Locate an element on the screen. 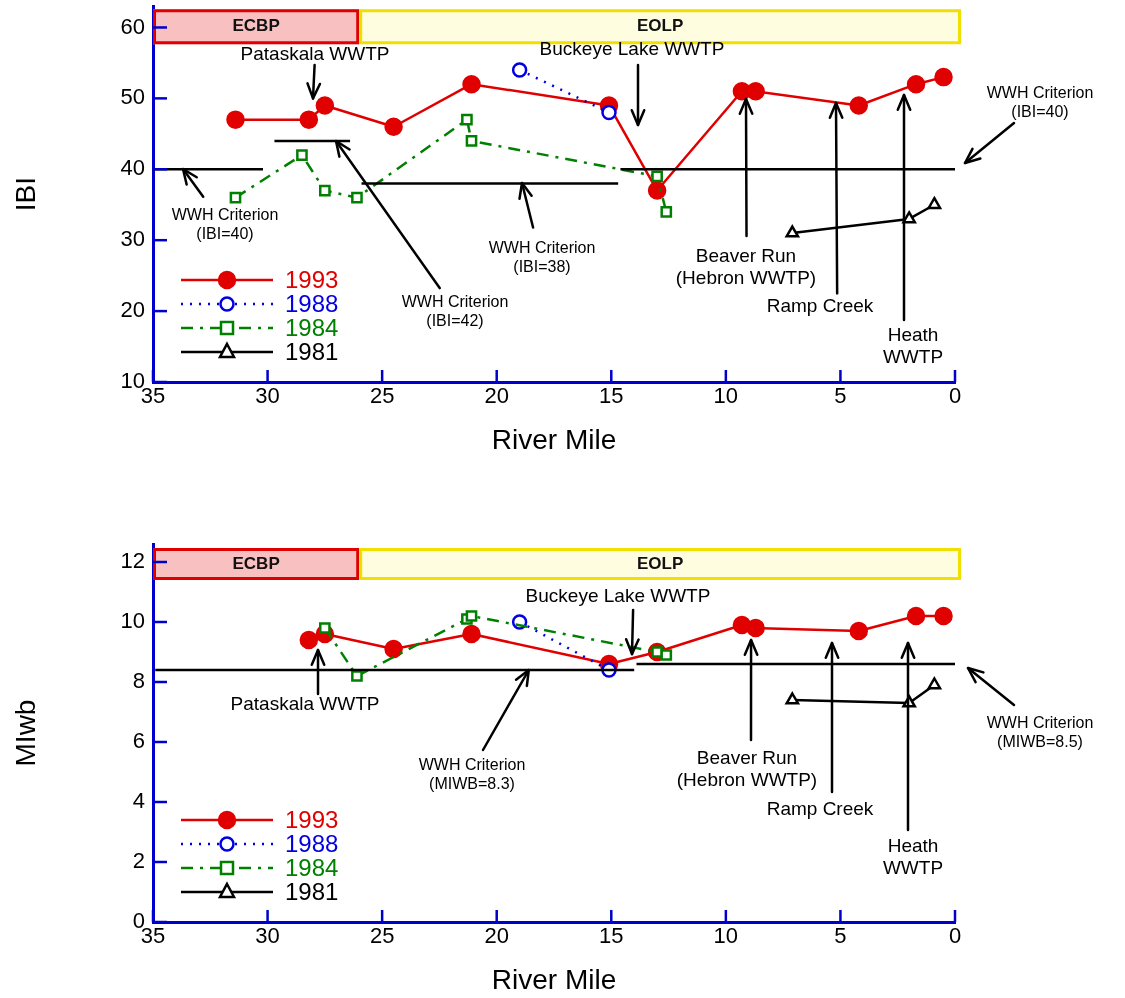 This screenshot has height=998, width=1125. y-tick-label: 50 is located at coordinates (132, 97).